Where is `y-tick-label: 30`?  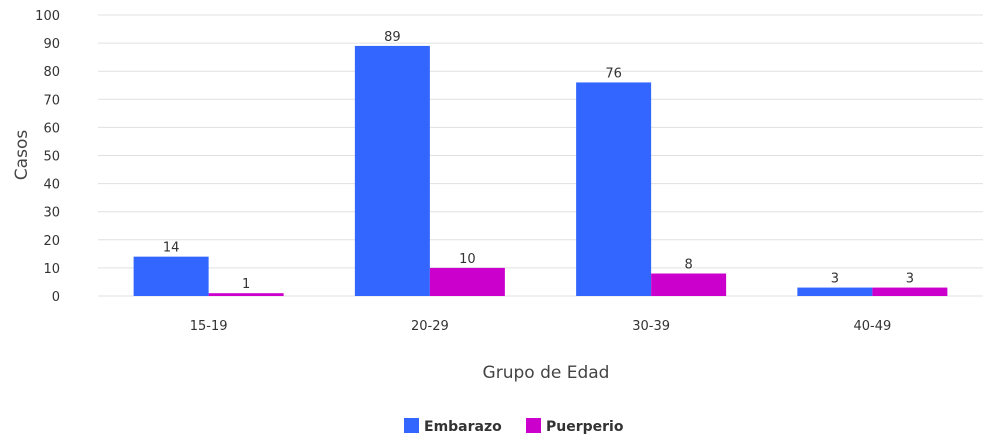
y-tick-label: 30 is located at coordinates (51, 213).